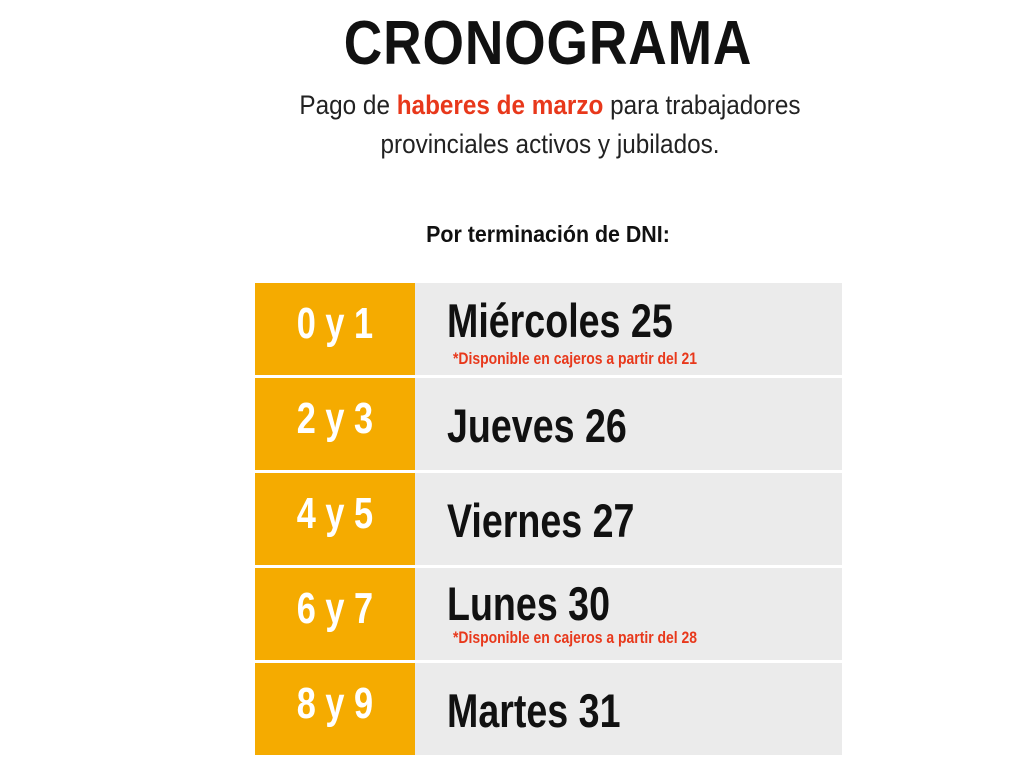  I want to click on payment-day: Viernes 27, so click(541, 520).